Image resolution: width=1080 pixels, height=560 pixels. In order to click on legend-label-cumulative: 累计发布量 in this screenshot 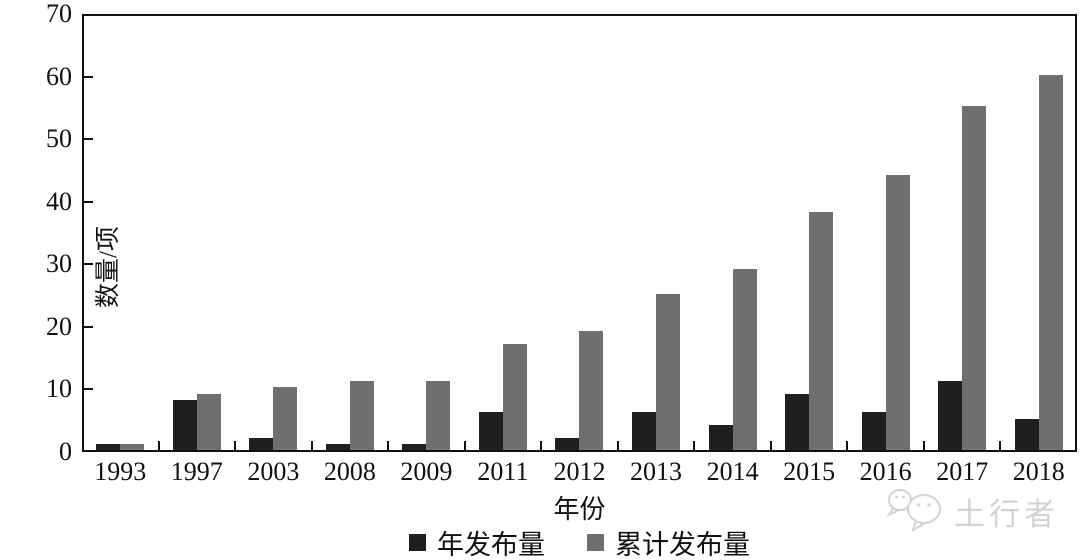, I will do `click(682, 545)`.